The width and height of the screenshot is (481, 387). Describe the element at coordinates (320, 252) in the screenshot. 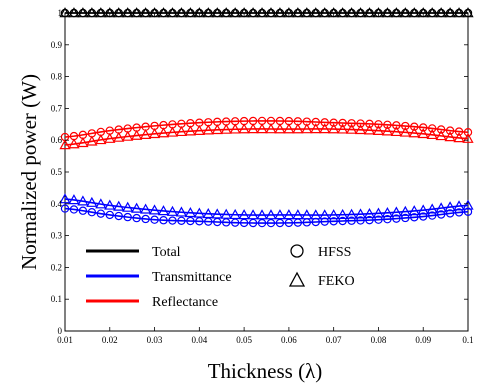

I see `legend-entry-hfss: HFSS` at that location.